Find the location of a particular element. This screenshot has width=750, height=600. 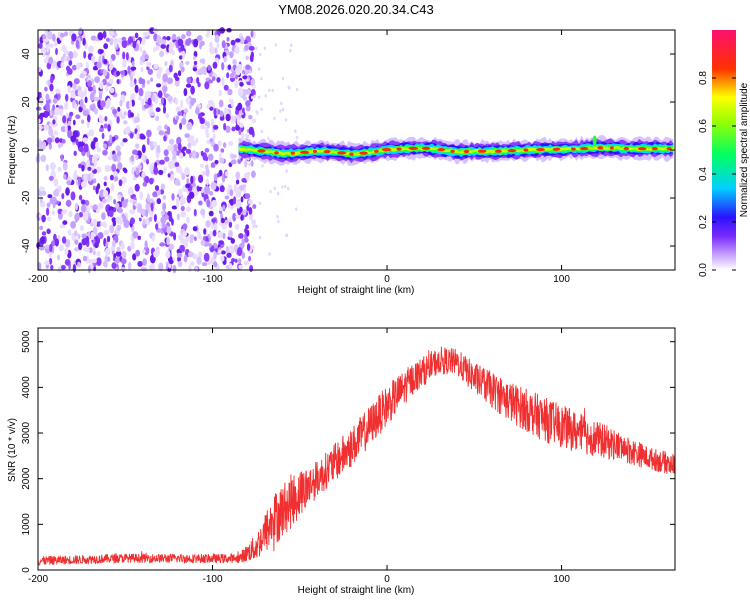

y-tick-label: 3000 is located at coordinates (26, 432).